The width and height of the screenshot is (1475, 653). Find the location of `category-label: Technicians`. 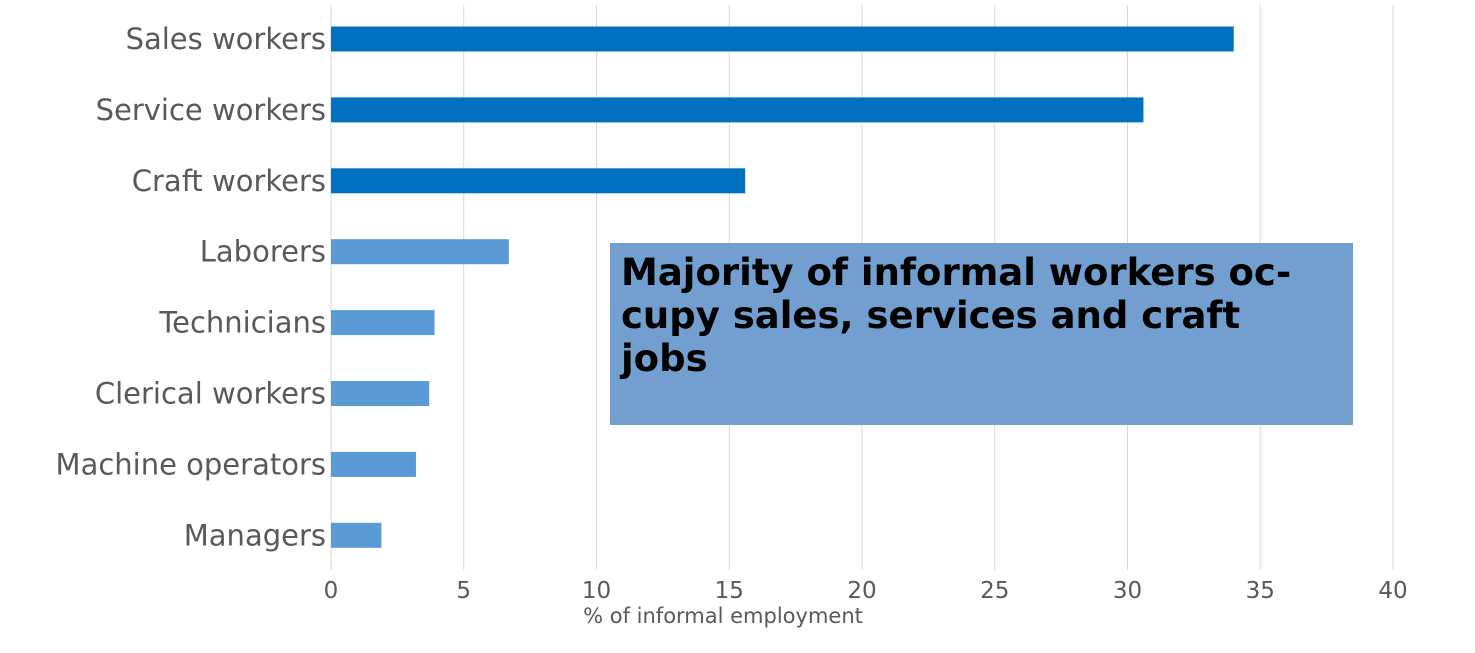

category-label: Technicians is located at coordinates (242, 323).